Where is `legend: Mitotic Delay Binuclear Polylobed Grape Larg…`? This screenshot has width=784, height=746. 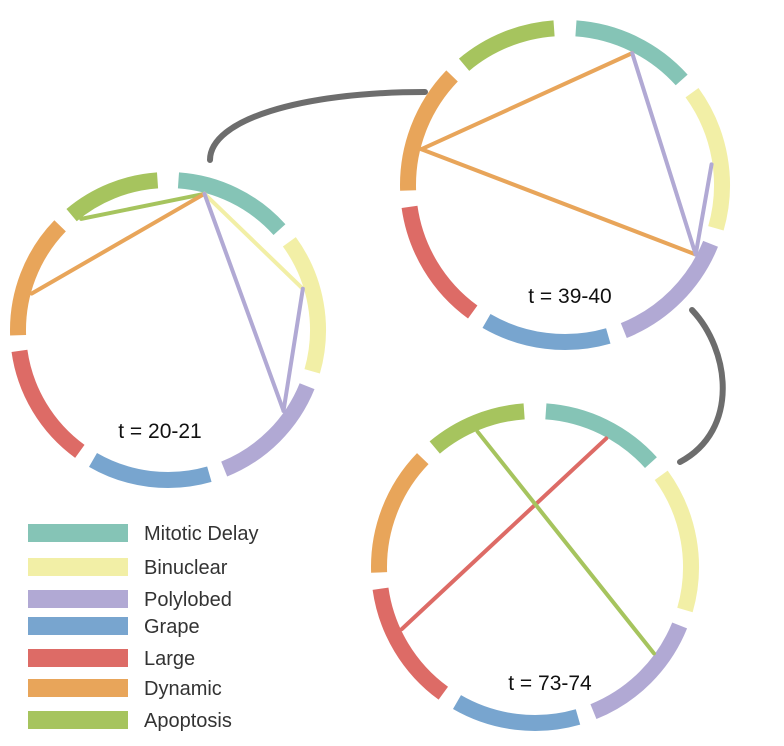 legend: Mitotic Delay Binuclear Polylobed Grape Larg… is located at coordinates (143, 627).